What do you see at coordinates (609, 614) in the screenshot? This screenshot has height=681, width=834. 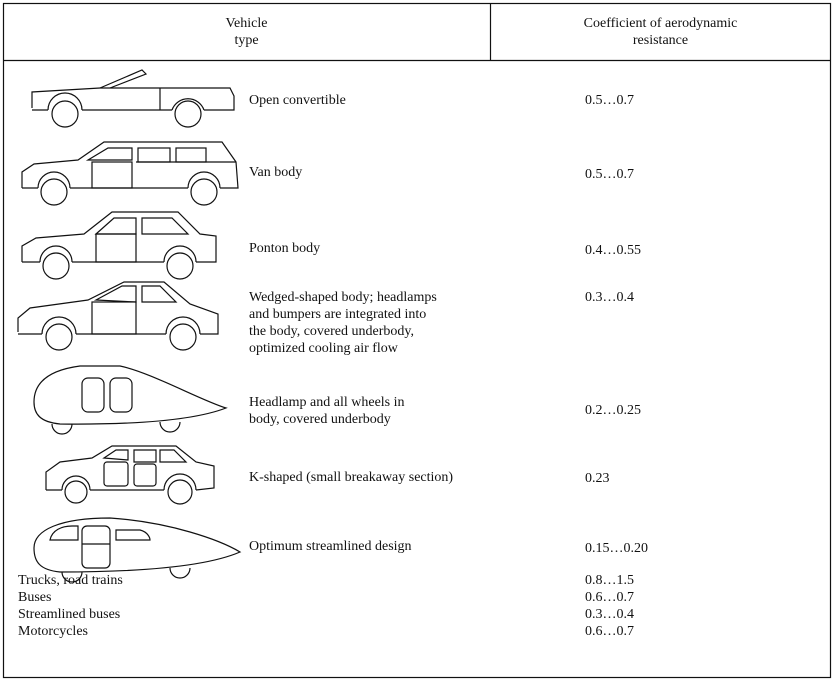 I see `other-coefficient: 0.3…0.4` at bounding box center [609, 614].